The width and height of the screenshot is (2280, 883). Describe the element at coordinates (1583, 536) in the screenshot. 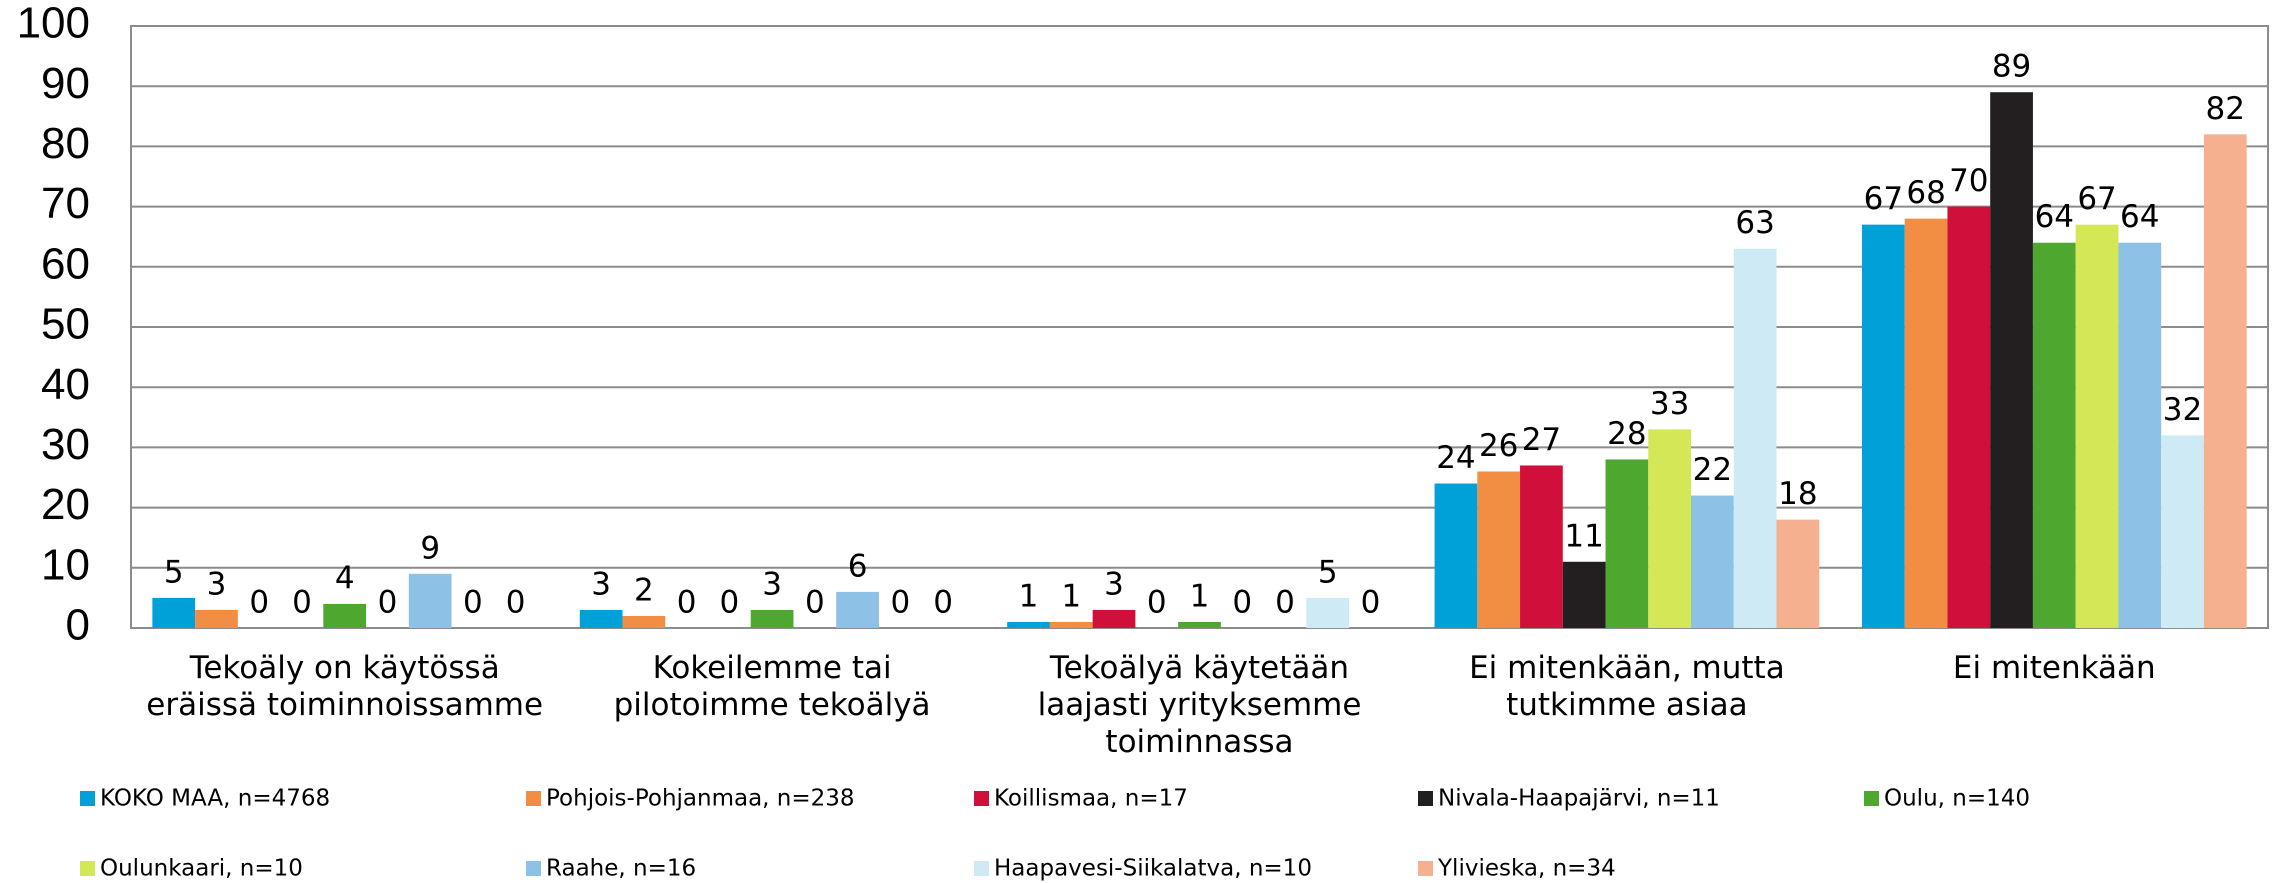

I see `value-label: 11` at that location.